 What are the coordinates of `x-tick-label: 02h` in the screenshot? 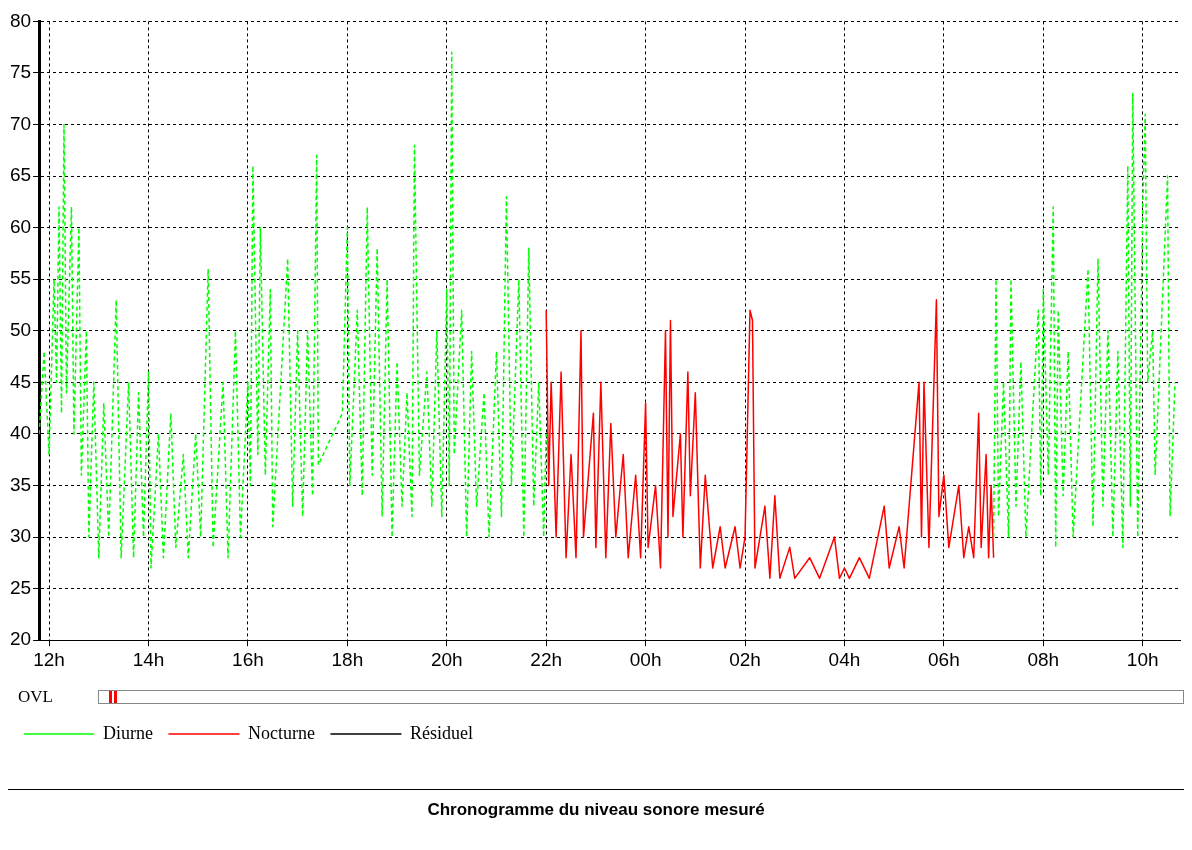 It's located at (745, 659).